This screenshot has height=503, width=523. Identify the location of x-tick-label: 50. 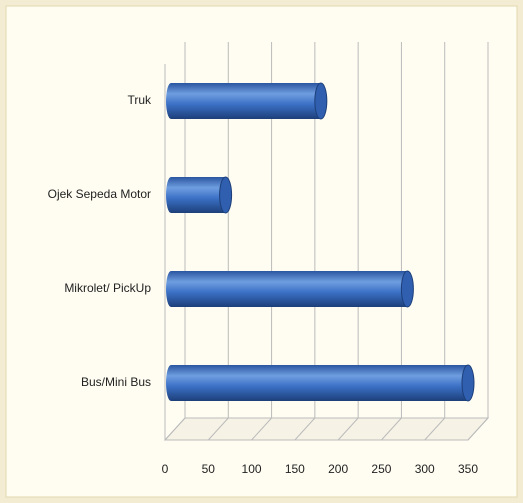
(209, 469).